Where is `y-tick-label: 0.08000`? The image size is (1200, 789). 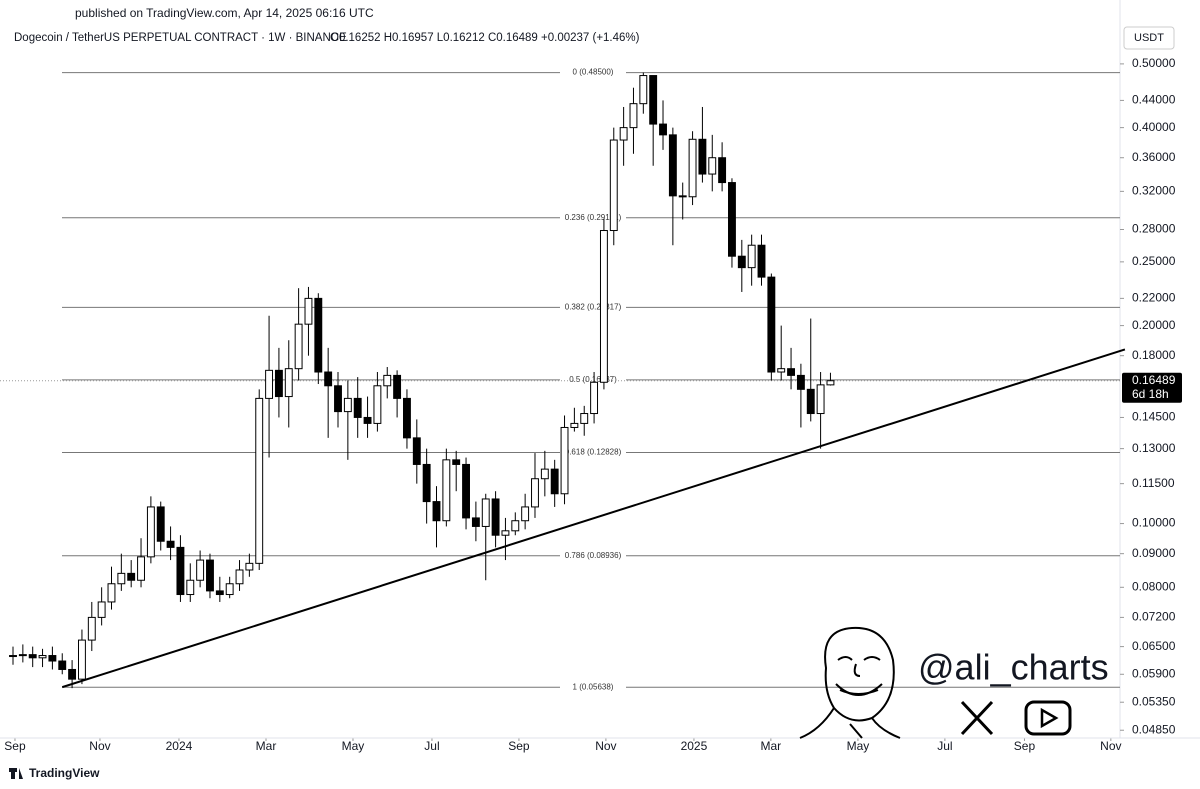
y-tick-label: 0.08000 is located at coordinates (1154, 586).